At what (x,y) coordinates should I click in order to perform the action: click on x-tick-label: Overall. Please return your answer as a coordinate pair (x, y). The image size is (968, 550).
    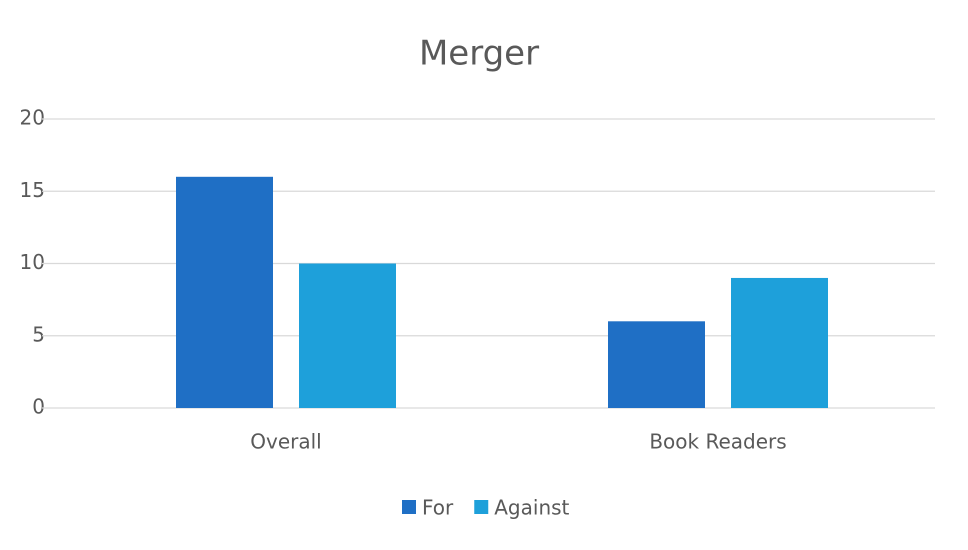
    Looking at the image, I should click on (285, 442).